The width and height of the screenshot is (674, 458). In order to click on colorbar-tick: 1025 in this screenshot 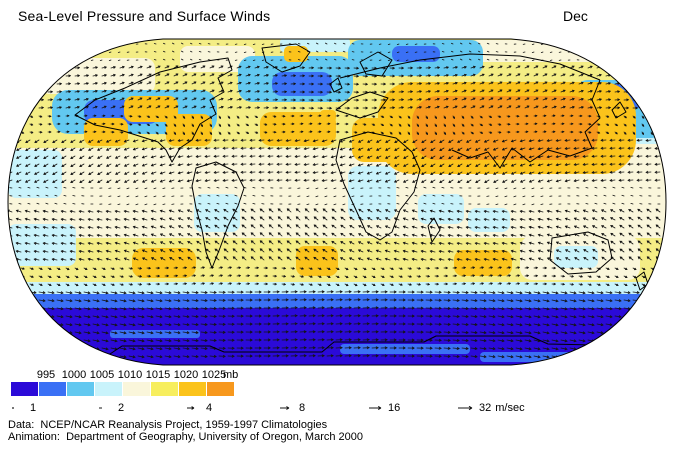, I will do `click(214, 375)`.